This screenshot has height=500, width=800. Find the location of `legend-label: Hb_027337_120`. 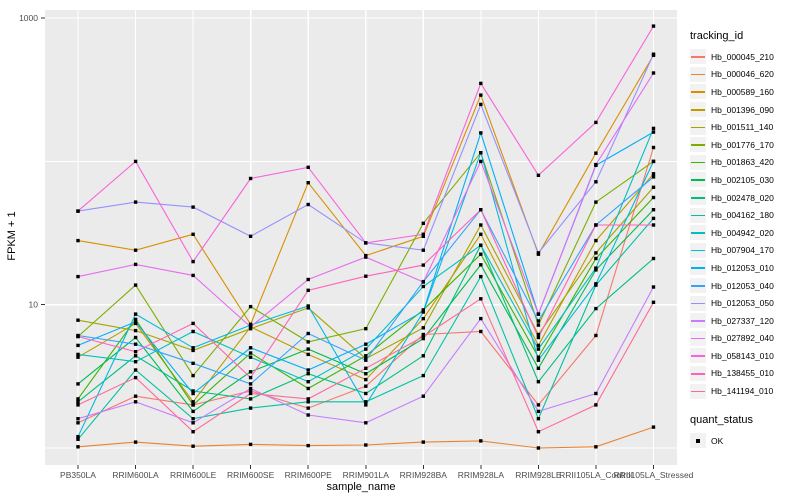

legend-label: Hb_027337_120 is located at coordinates (742, 320).